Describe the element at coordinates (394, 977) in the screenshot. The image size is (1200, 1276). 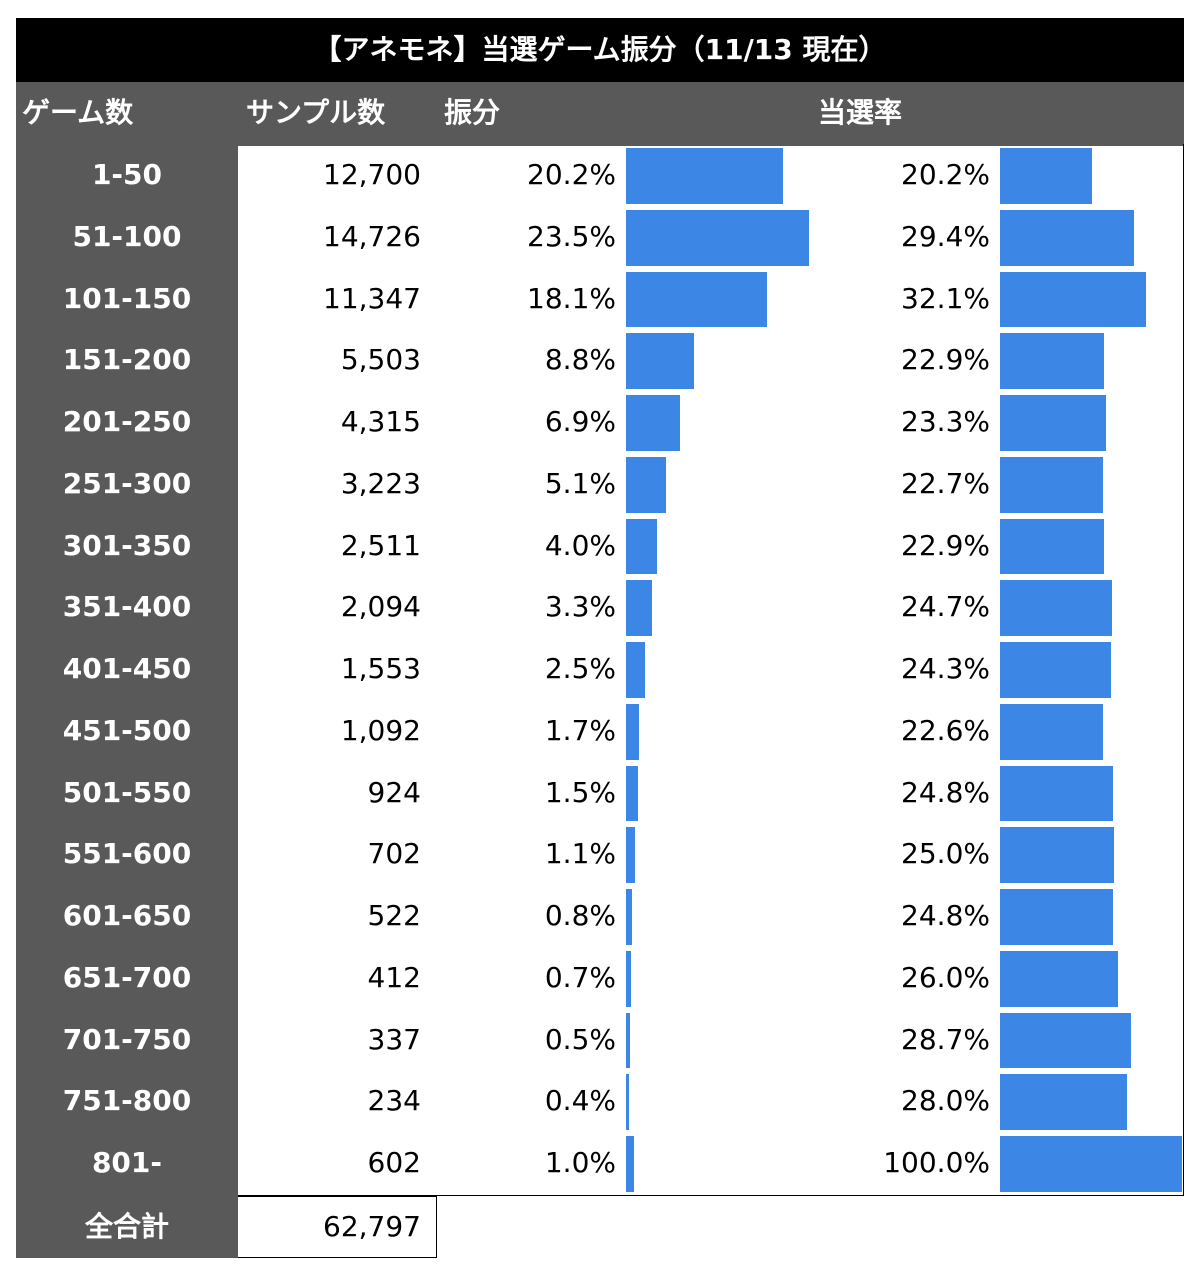
I see `sample-count: 412` at that location.